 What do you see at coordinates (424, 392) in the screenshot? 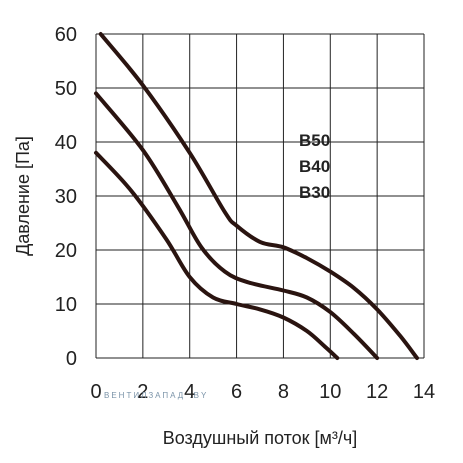
I see `x-tick-label: 14` at bounding box center [424, 392].